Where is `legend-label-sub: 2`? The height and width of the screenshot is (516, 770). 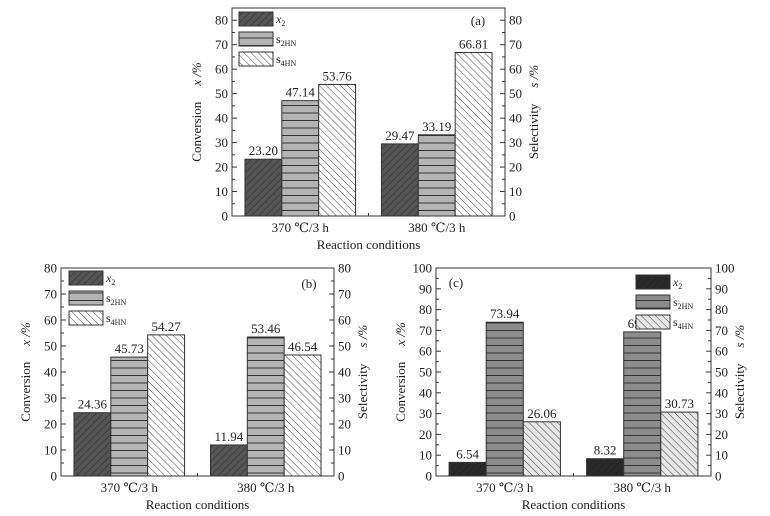
legend-label-sub: 2 is located at coordinates (680, 286).